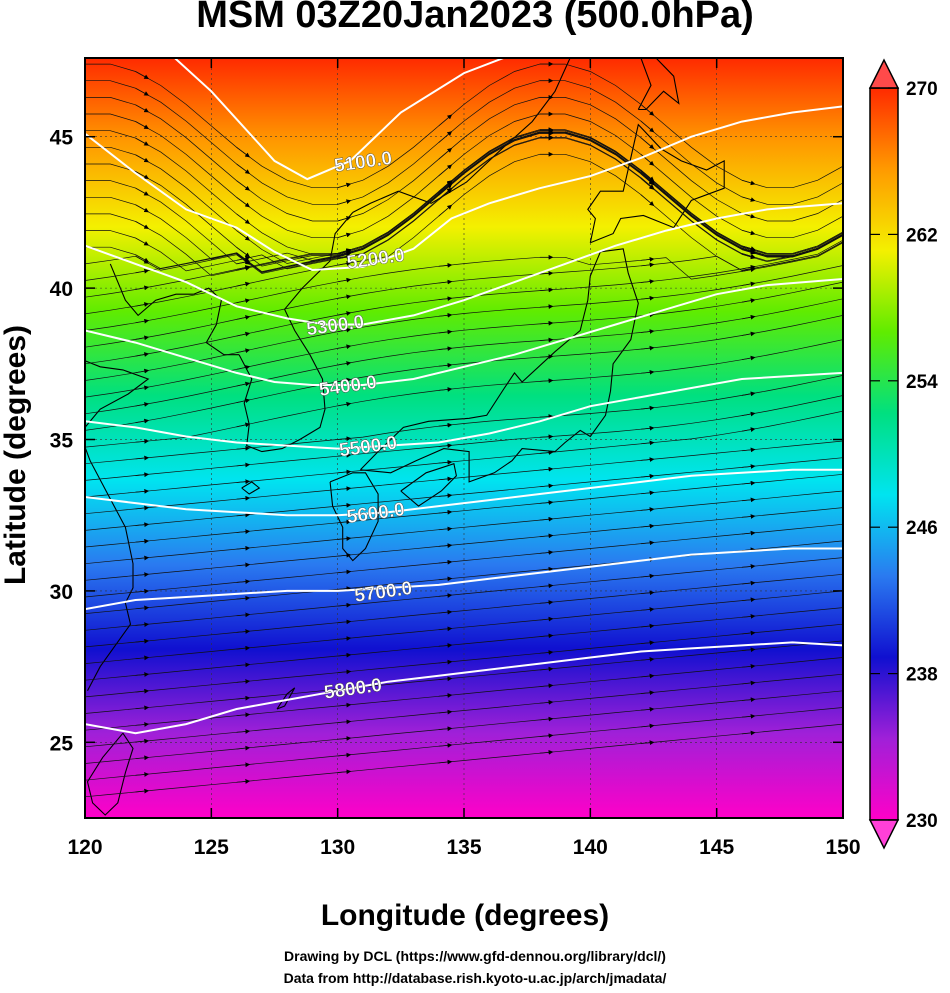 The image size is (950, 993). What do you see at coordinates (151, 290) in the screenshot?
I see `coastline-liaodong` at bounding box center [151, 290].